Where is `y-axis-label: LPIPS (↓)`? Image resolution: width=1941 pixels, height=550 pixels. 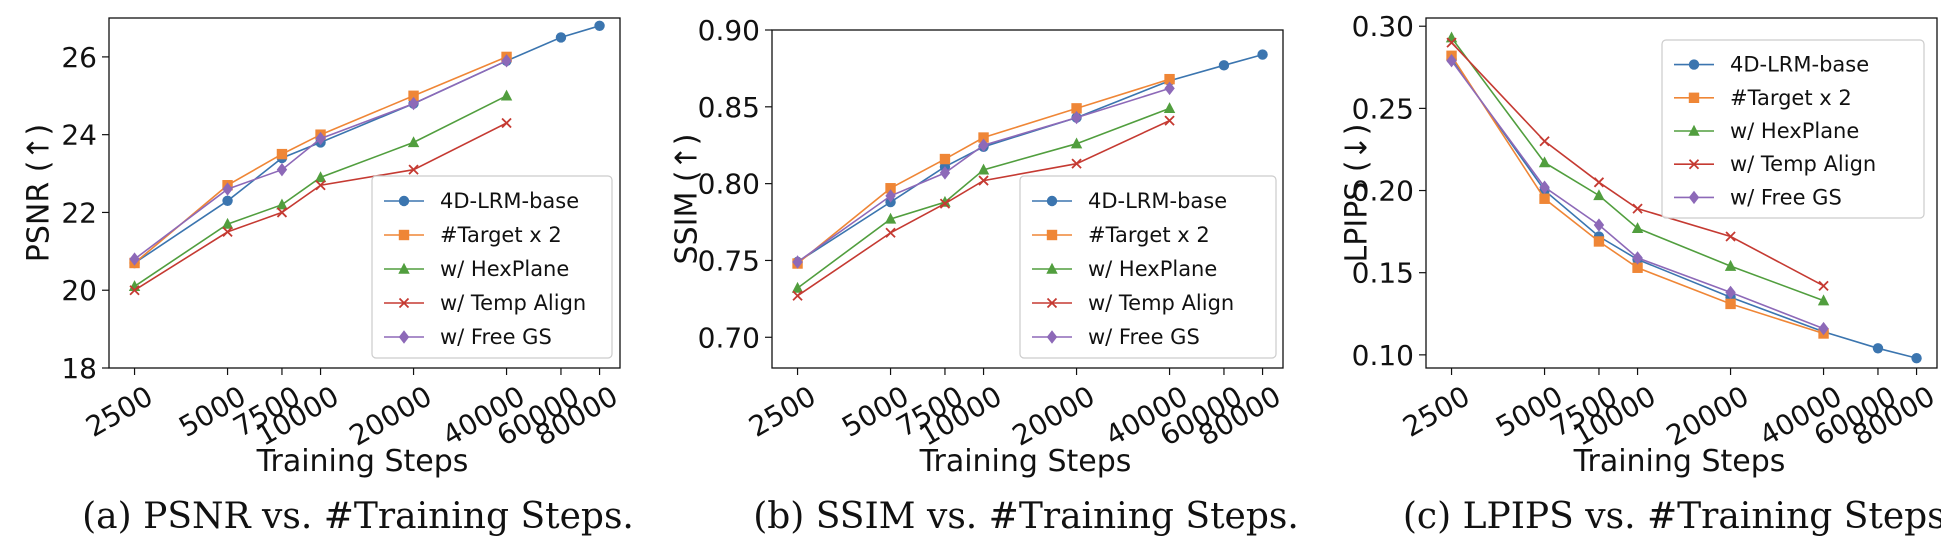 y-axis-label: LPIPS (↓) is located at coordinates (1357, 193).